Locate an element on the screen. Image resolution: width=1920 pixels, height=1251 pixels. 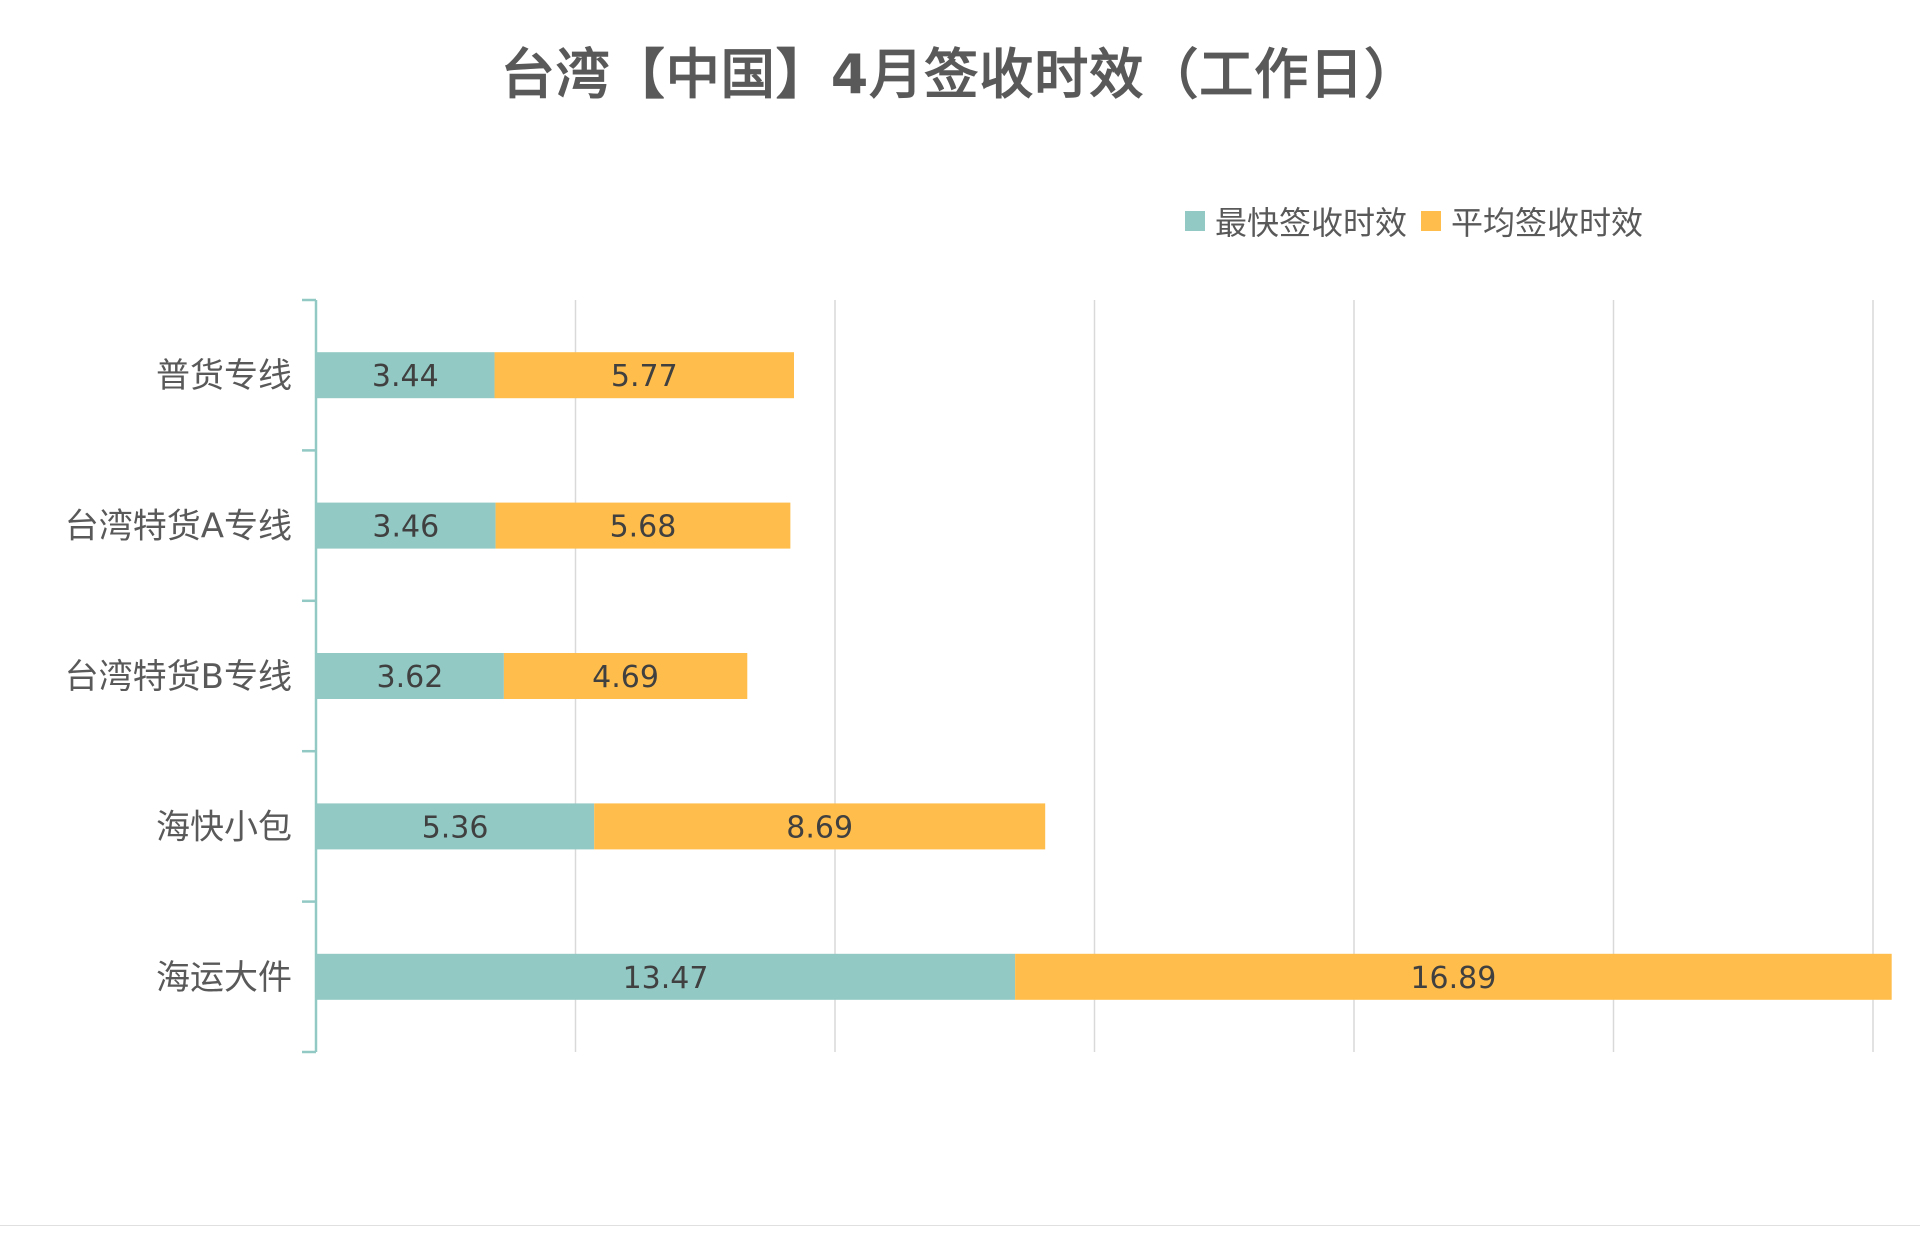
legend-item-fastest: 最快签收时效 is located at coordinates (1296, 221).